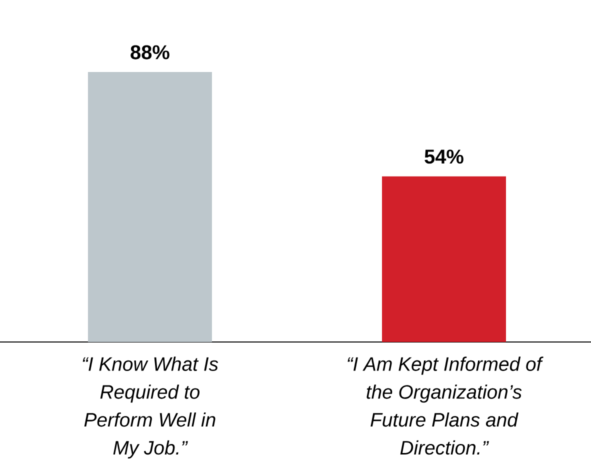 The height and width of the screenshot is (470, 591). What do you see at coordinates (150, 52) in the screenshot?
I see `data-label: 88%` at bounding box center [150, 52].